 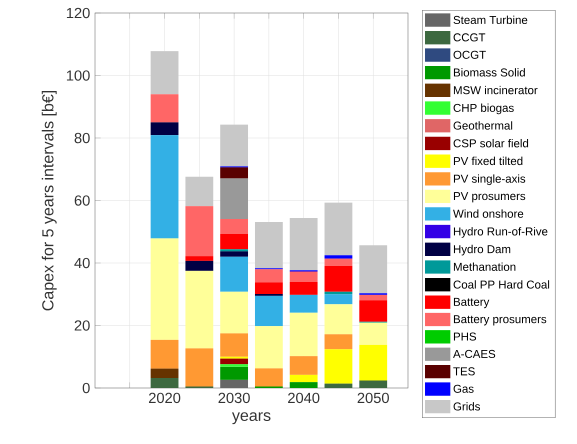 I want to click on legend-label: PHS, so click(x=465, y=336).